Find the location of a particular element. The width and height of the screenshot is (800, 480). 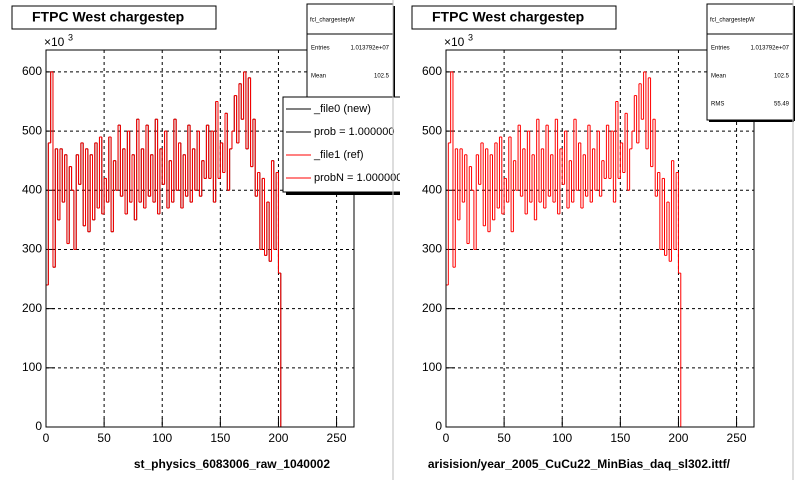

stats-label: RMS is located at coordinates (717, 105).